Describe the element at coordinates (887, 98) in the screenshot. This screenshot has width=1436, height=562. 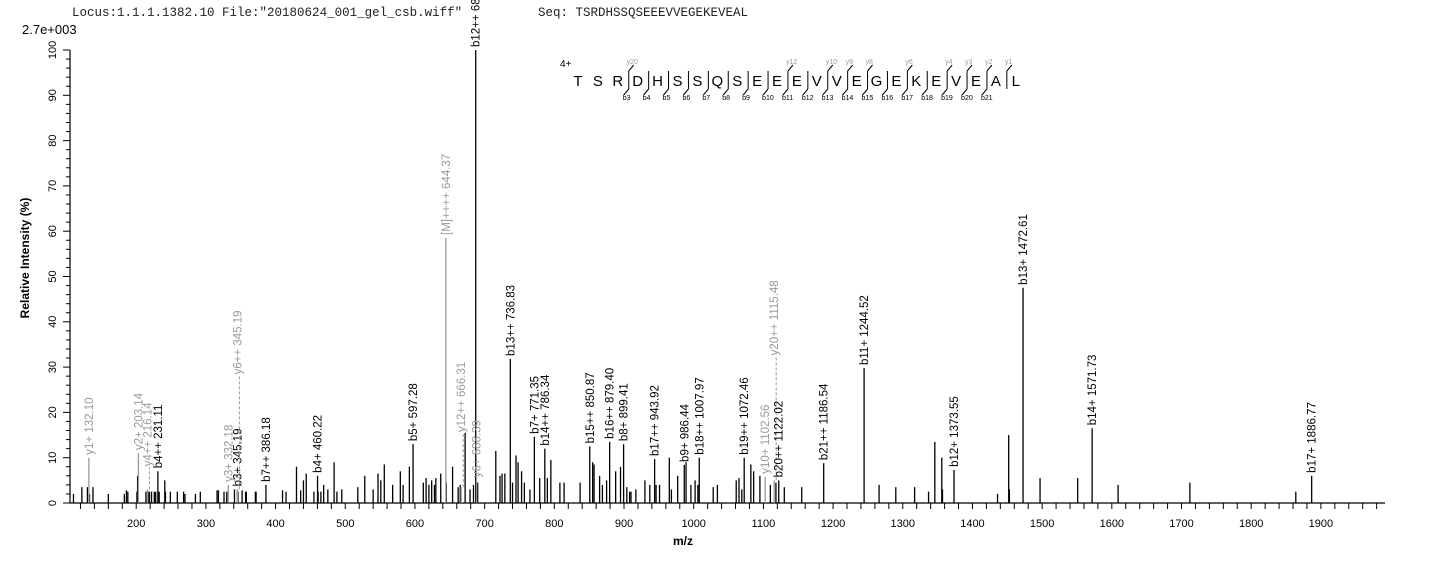
I see `b-ion-label: b16` at that location.